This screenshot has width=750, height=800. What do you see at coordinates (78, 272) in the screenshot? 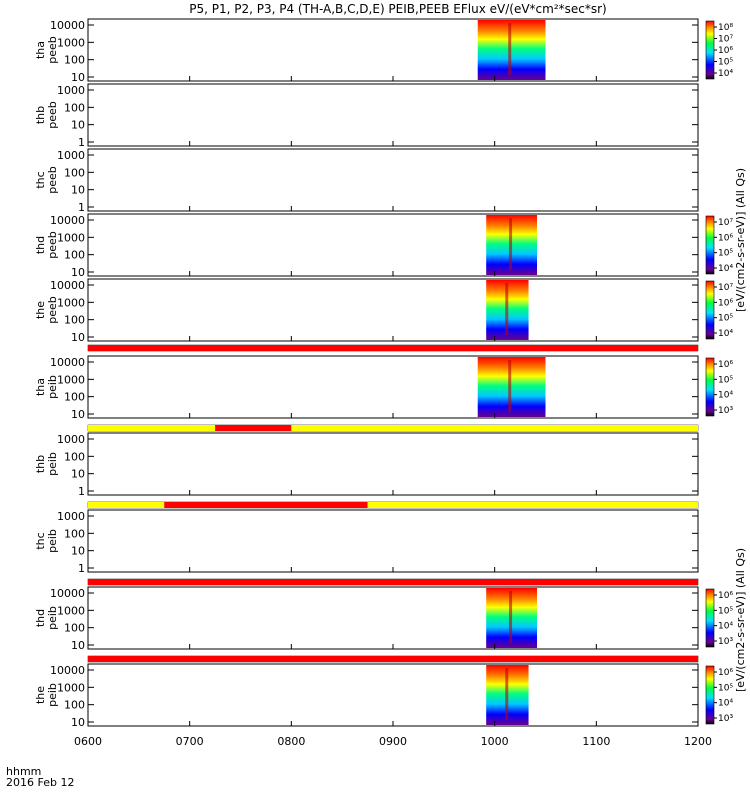
I see `ytick-label-thd-peeb-0: 10` at bounding box center [78, 272].